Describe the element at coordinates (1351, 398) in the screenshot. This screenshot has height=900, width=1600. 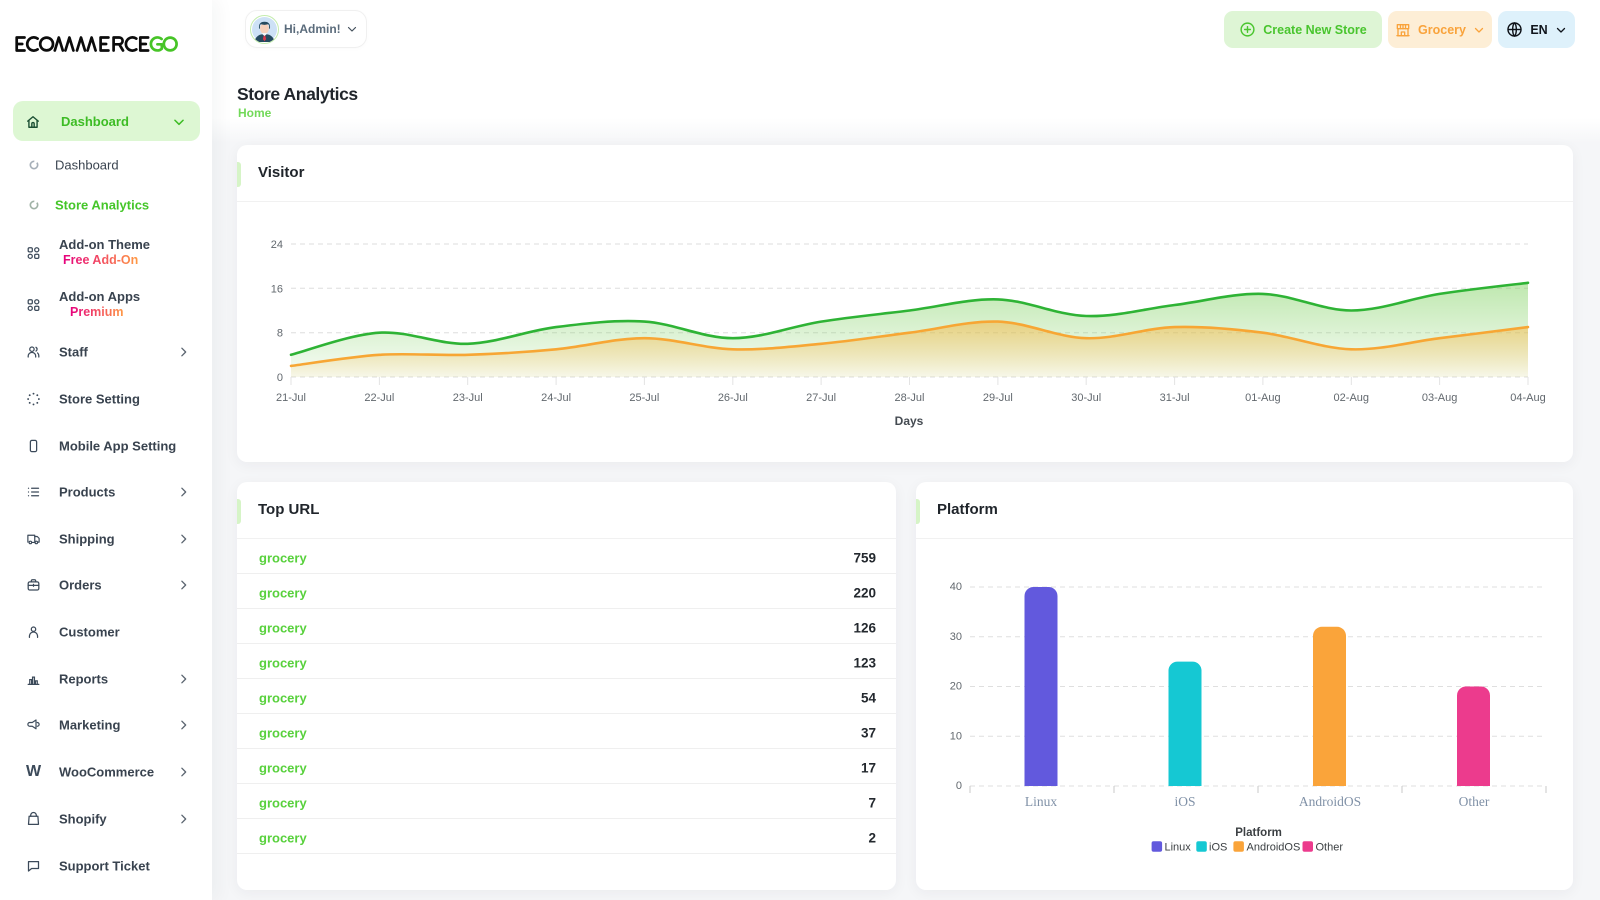
I see `svg-text: 02-Aug` at that location.